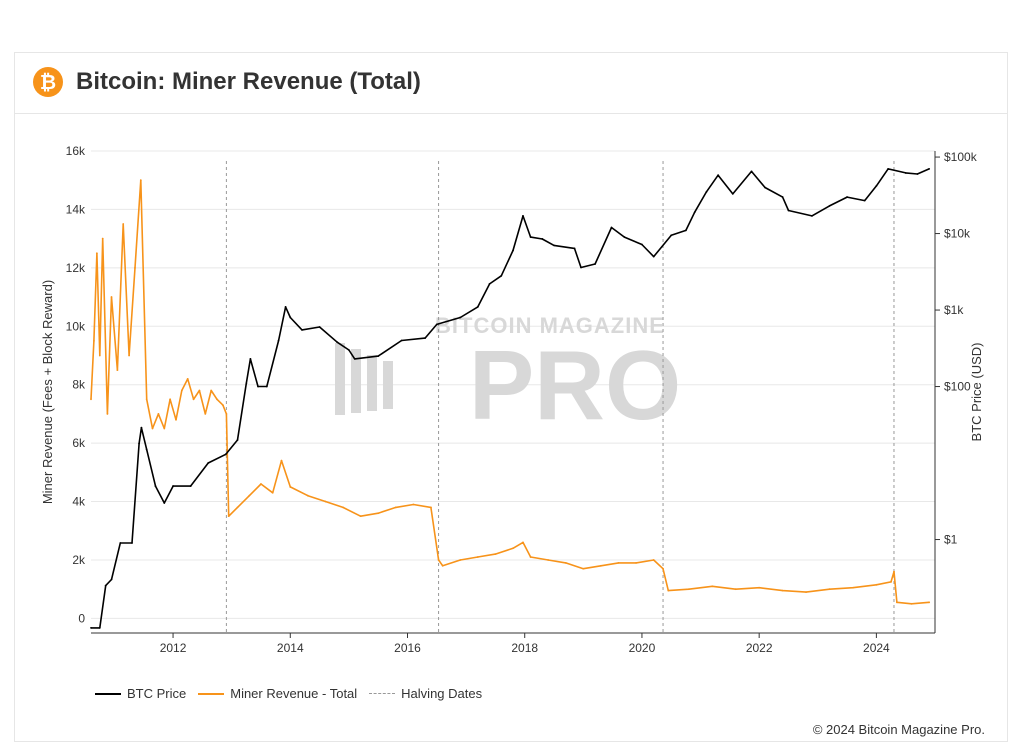  Describe the element at coordinates (898, 729) in the screenshot. I see `copyright-text: © 2024 Bitcoin Magazine Pro.` at that location.